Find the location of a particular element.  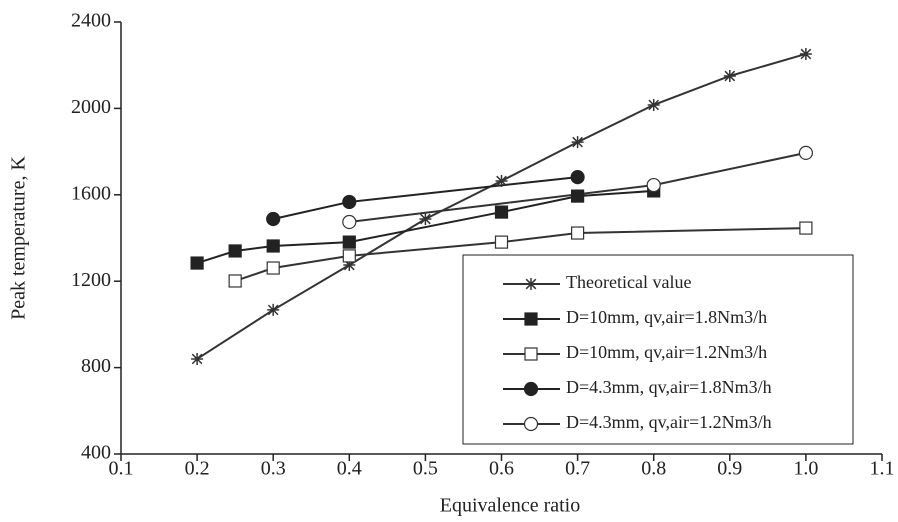

y-tick-label: 400 is located at coordinates (96, 453).